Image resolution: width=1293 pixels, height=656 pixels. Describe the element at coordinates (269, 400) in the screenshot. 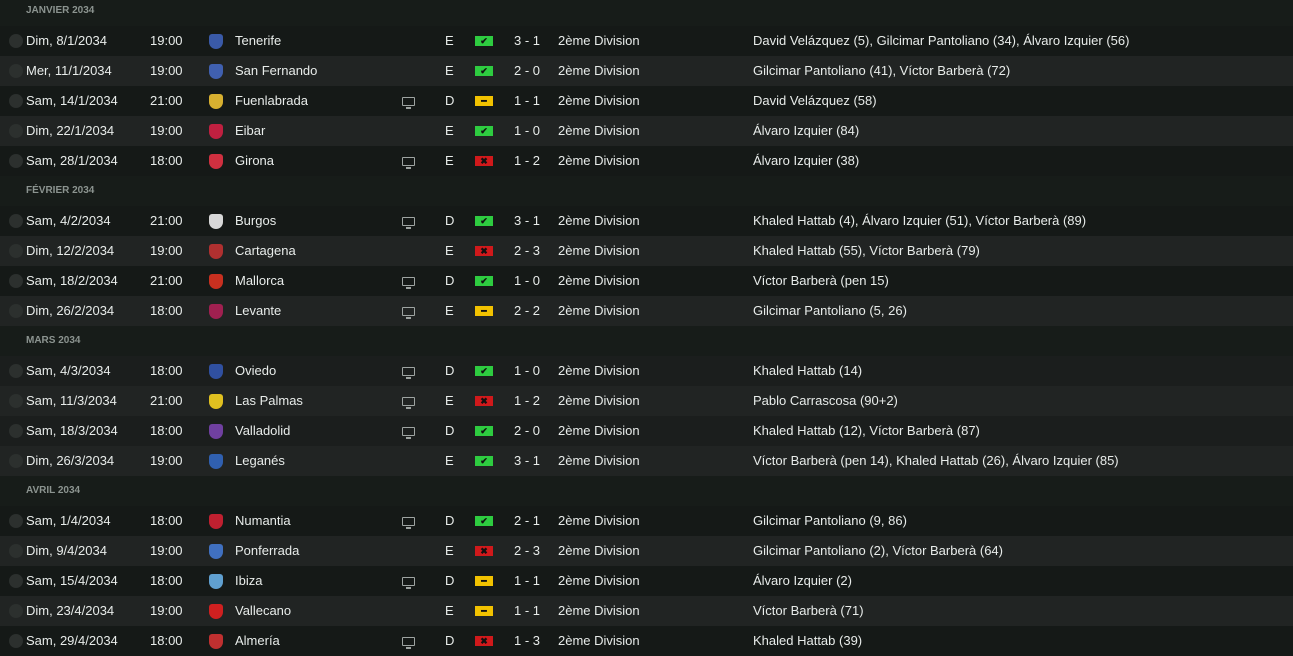

I see `opponent-link: Las Palmas` at that location.